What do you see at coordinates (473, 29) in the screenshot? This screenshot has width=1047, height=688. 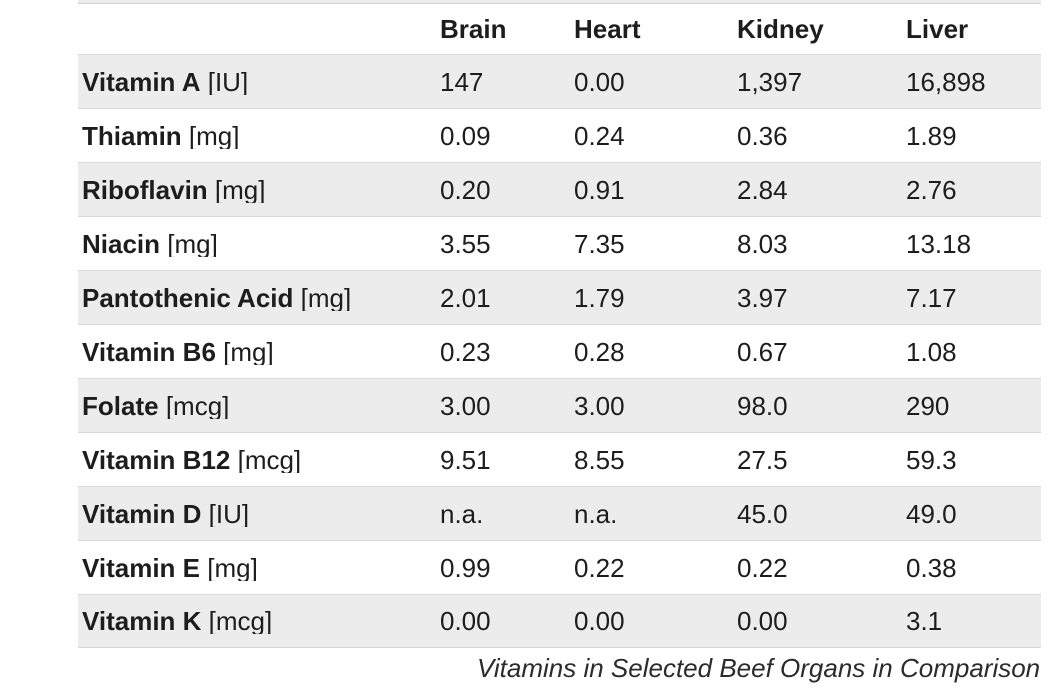 I see `header-brain: Brain` at bounding box center [473, 29].